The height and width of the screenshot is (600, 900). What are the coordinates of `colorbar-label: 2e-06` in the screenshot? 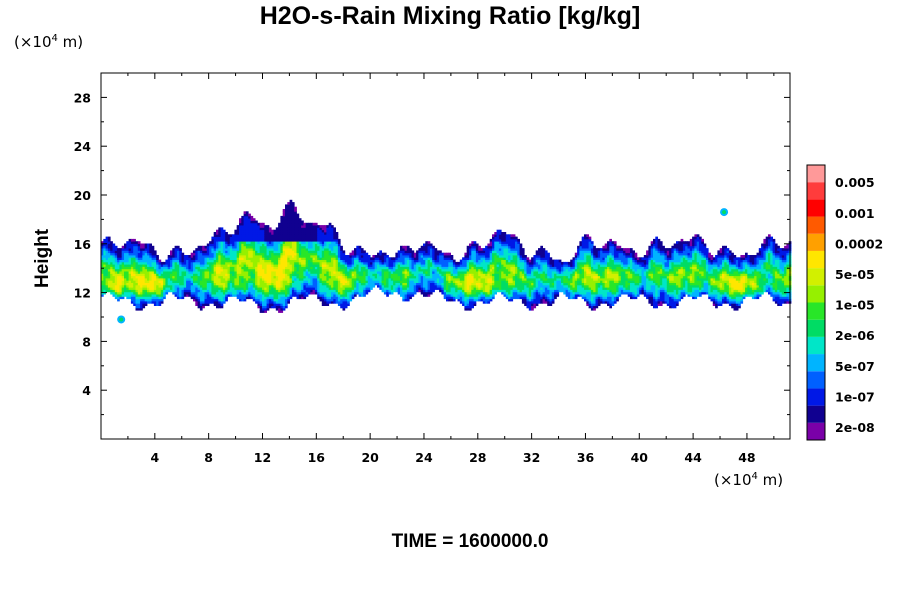 It's located at (855, 335).